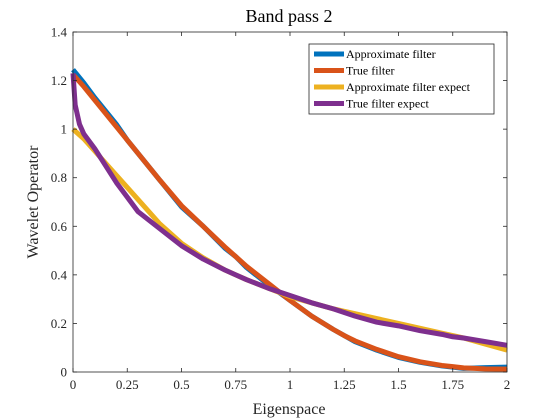  What do you see at coordinates (370, 71) in the screenshot?
I see `legend-label-2: True filter` at bounding box center [370, 71].